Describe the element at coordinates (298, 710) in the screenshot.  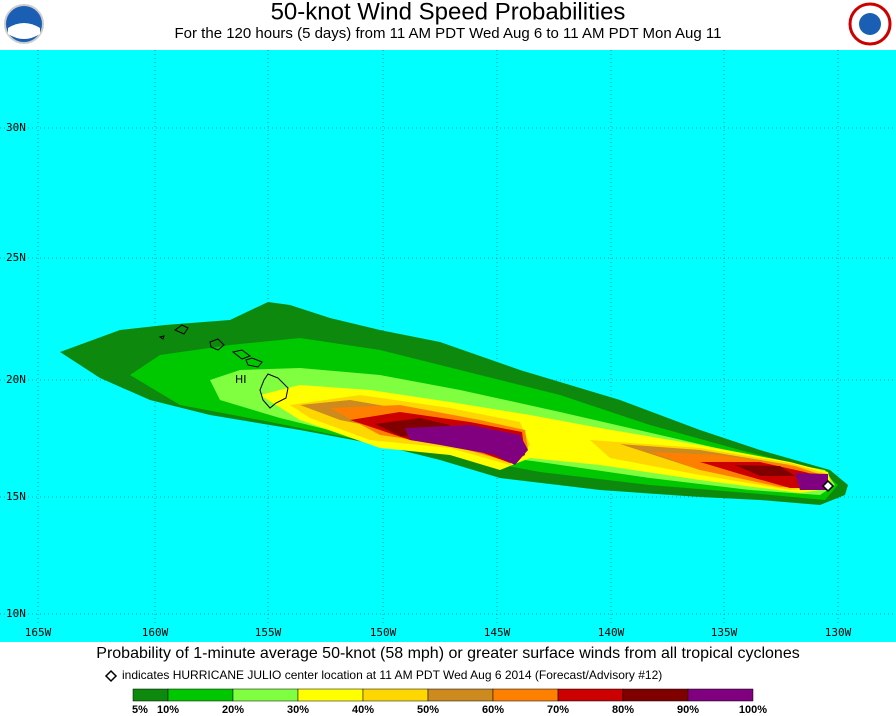
I see `legend-label: 30%` at that location.